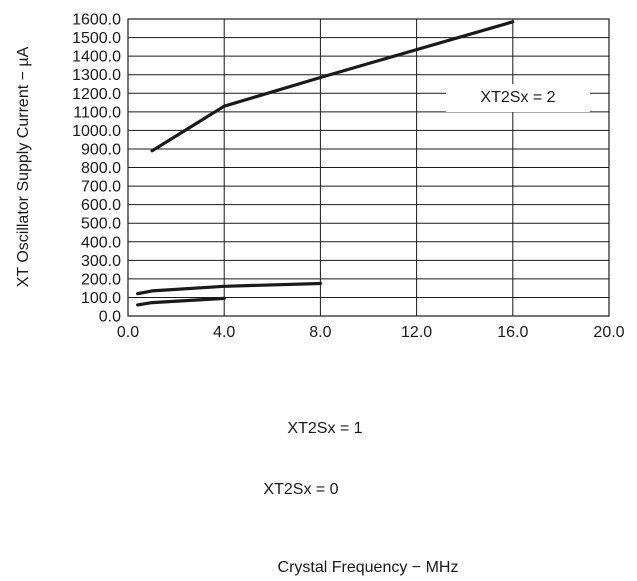 The width and height of the screenshot is (637, 581). What do you see at coordinates (128, 332) in the screenshot?
I see `x-tick-label: 0.0` at bounding box center [128, 332].